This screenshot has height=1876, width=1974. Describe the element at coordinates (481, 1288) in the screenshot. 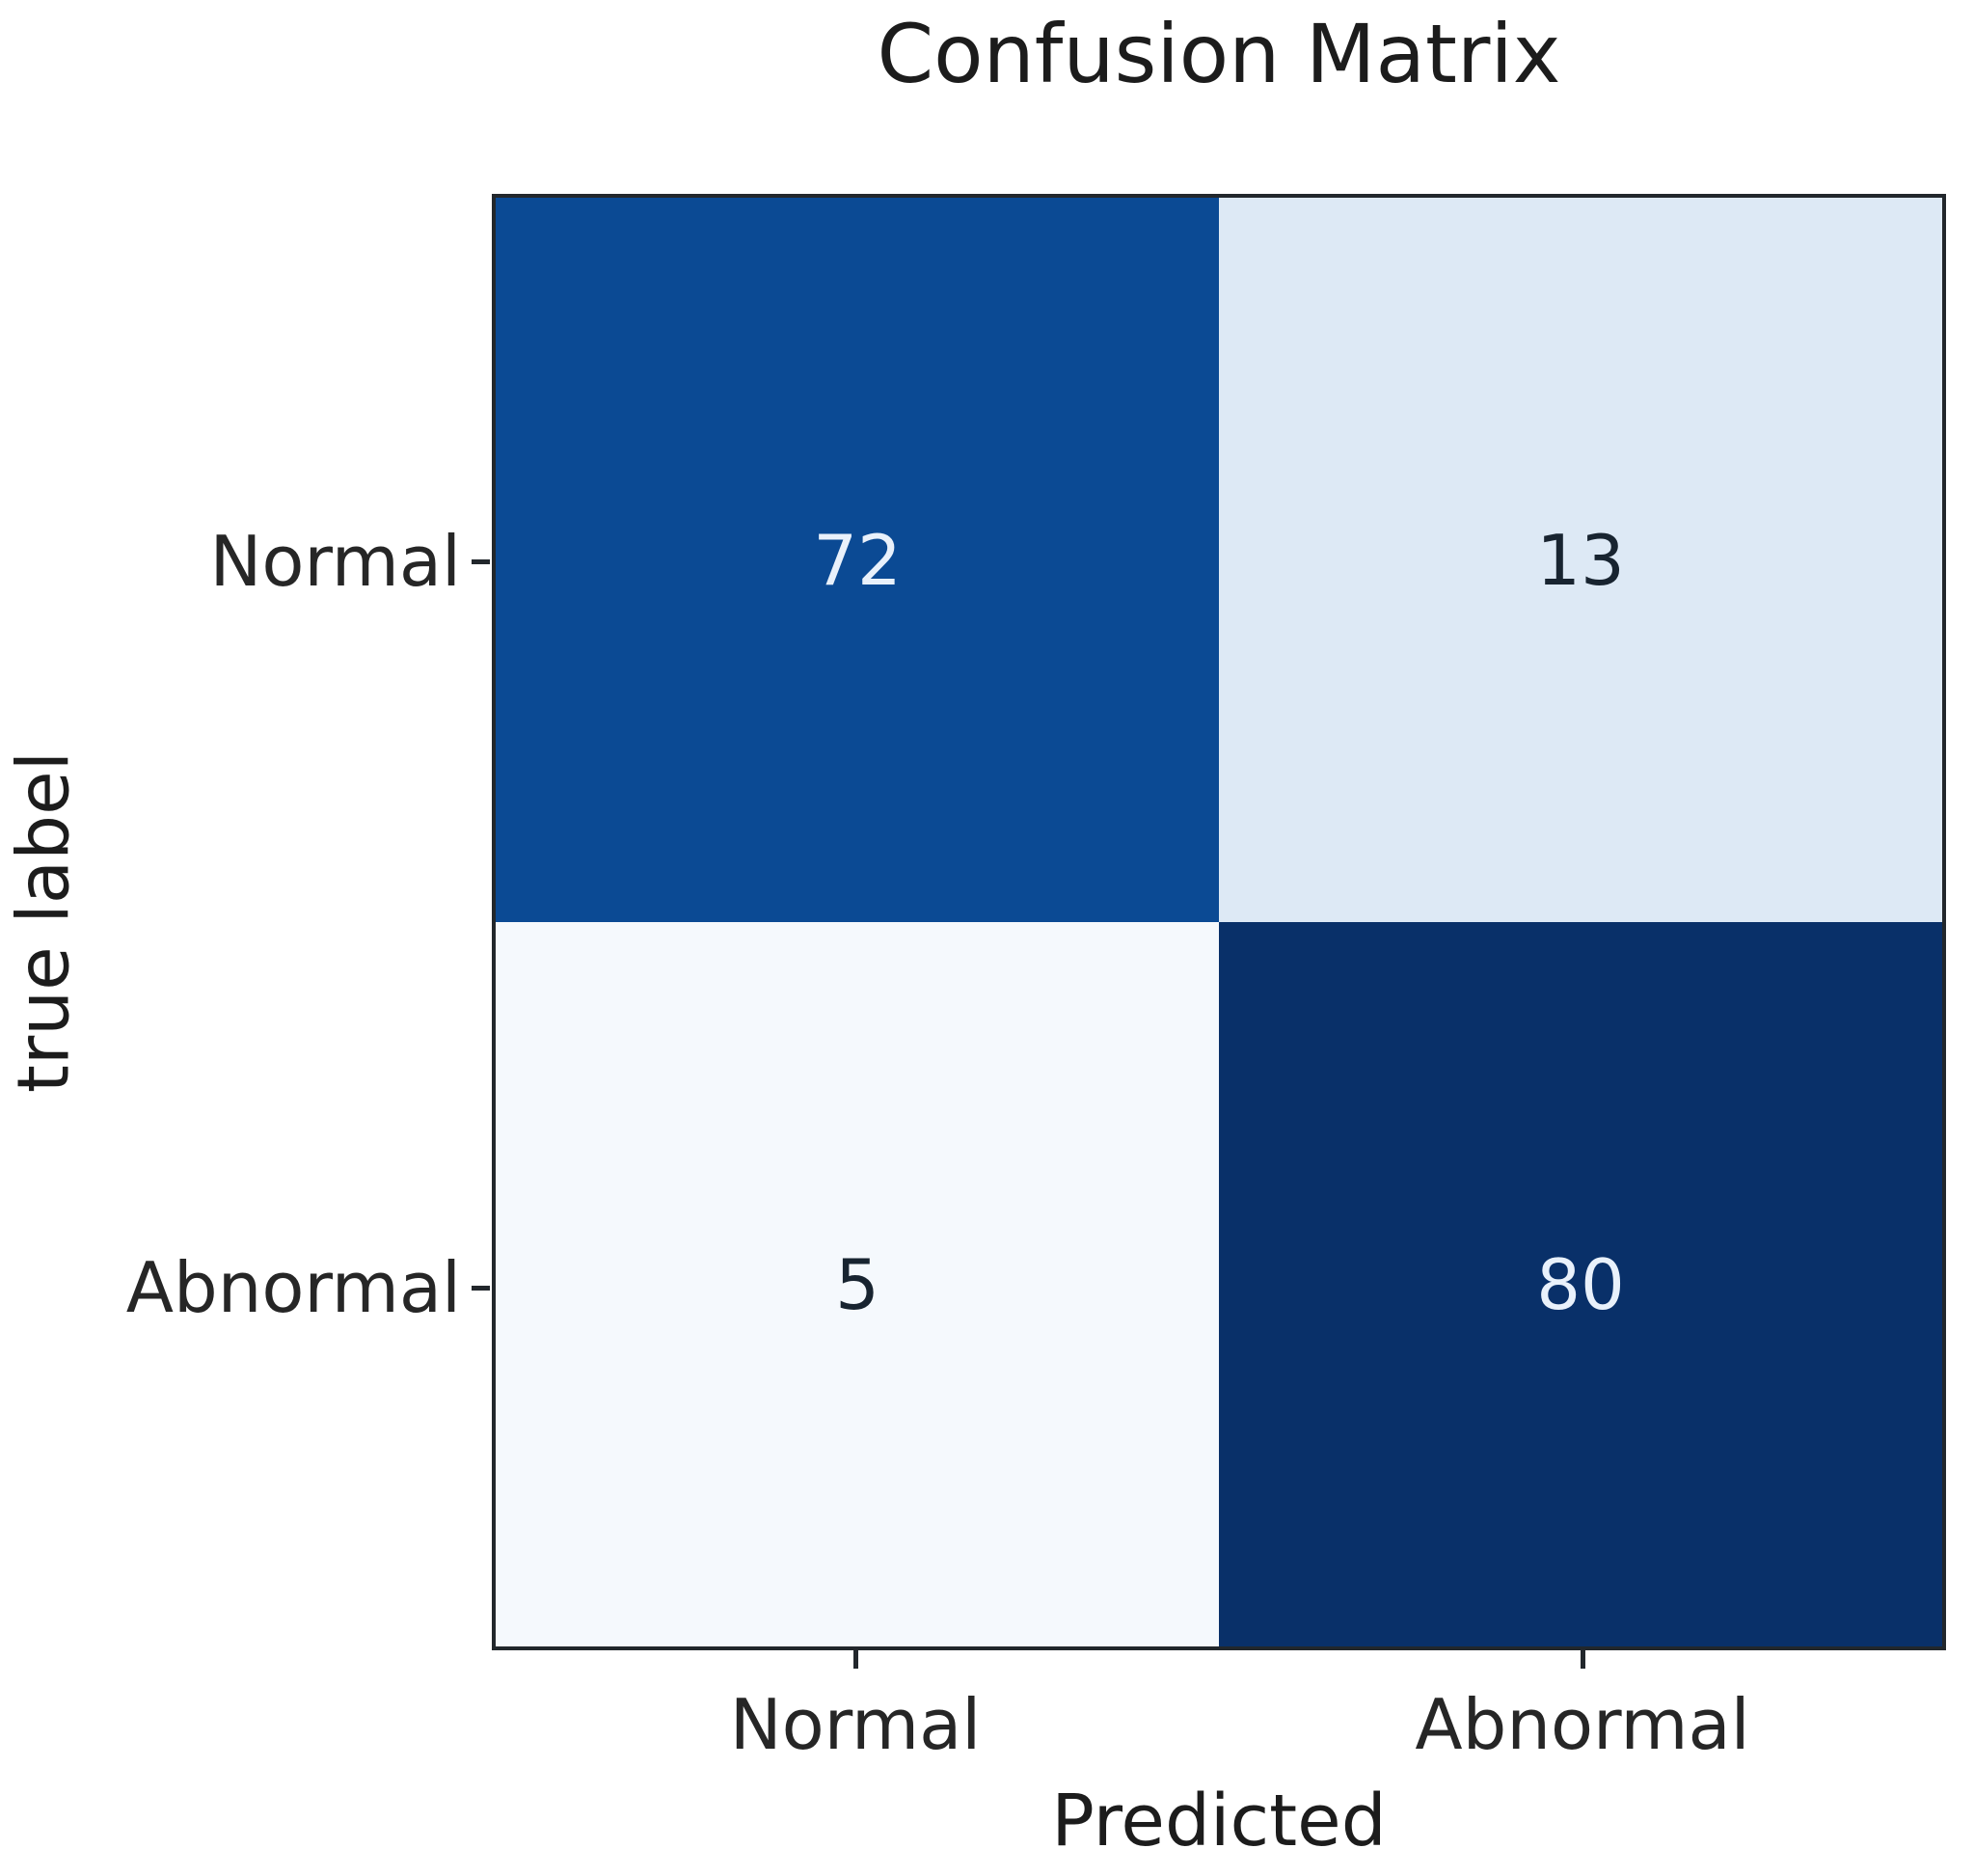

I see `y-tick-mark-abnormal` at that location.